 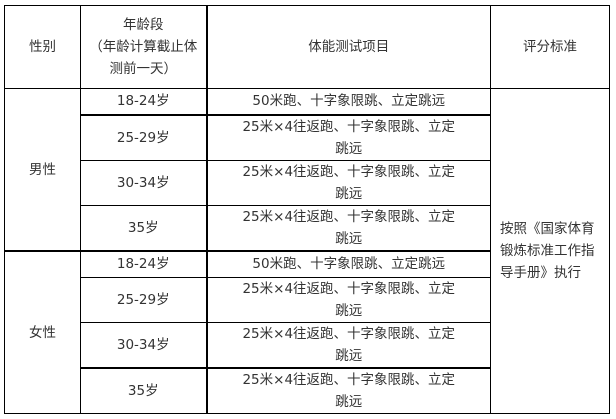 I want to click on header-age: 年龄段 （年龄计算截止体测前一天）, so click(x=144, y=47).